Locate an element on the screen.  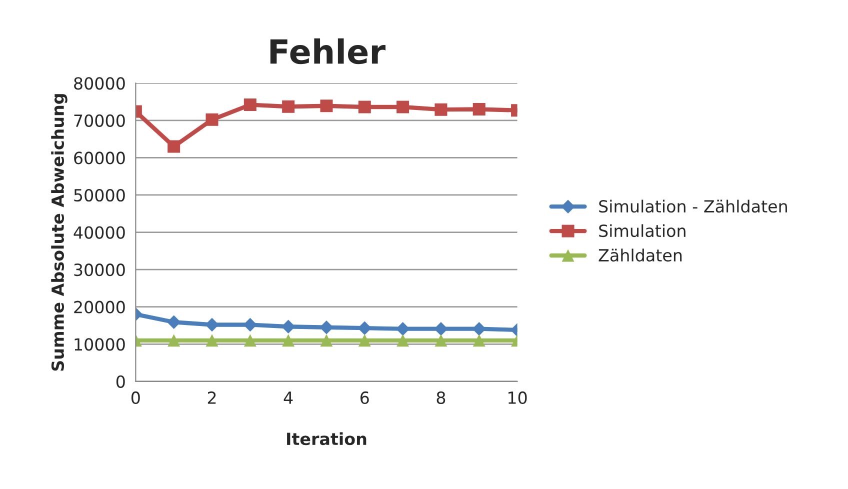
y-tick-label: 20000 is located at coordinates (99, 307).